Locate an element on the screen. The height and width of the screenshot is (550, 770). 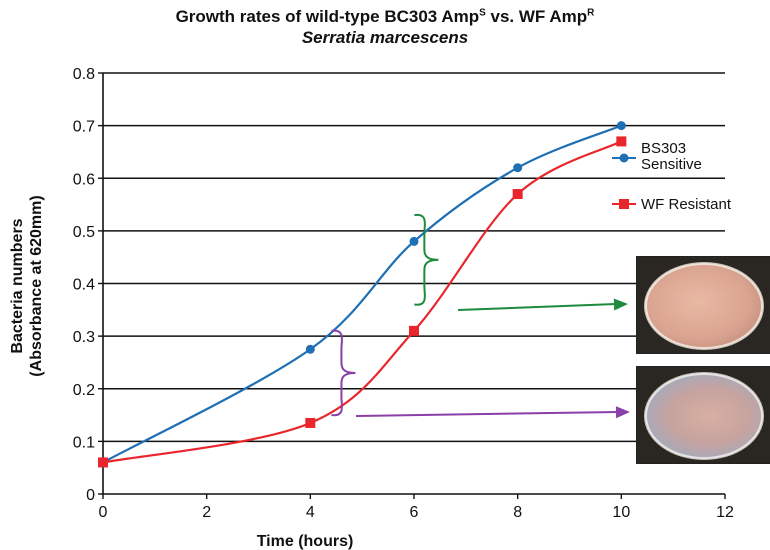
x-tick-labels: 0 2 4 6 8 10 12 is located at coordinates (416, 512).